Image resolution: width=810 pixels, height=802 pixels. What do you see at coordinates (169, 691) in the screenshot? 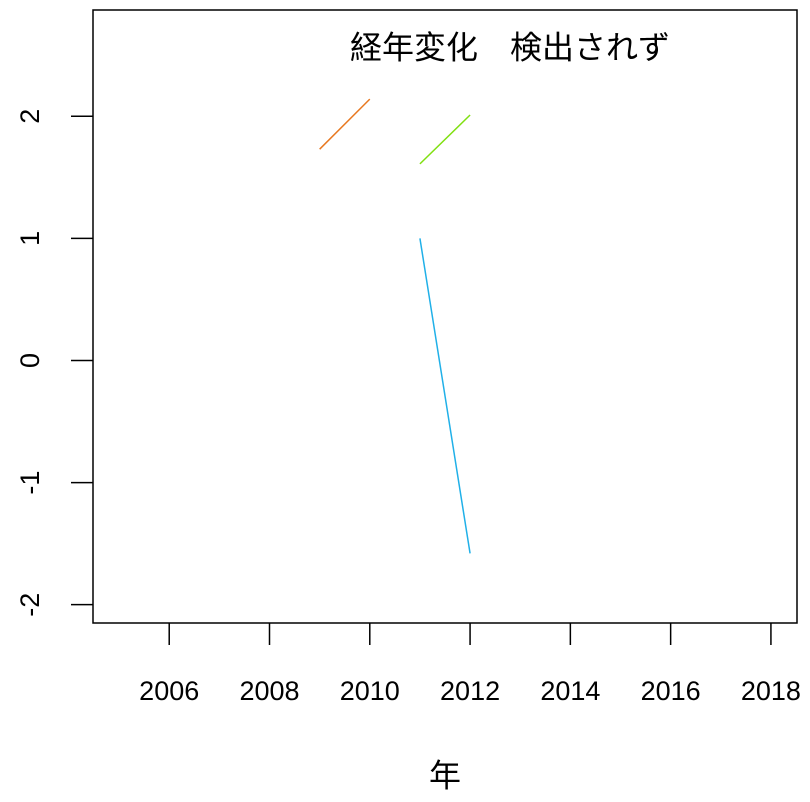
I see `x-tick-label: 2006` at bounding box center [169, 691].